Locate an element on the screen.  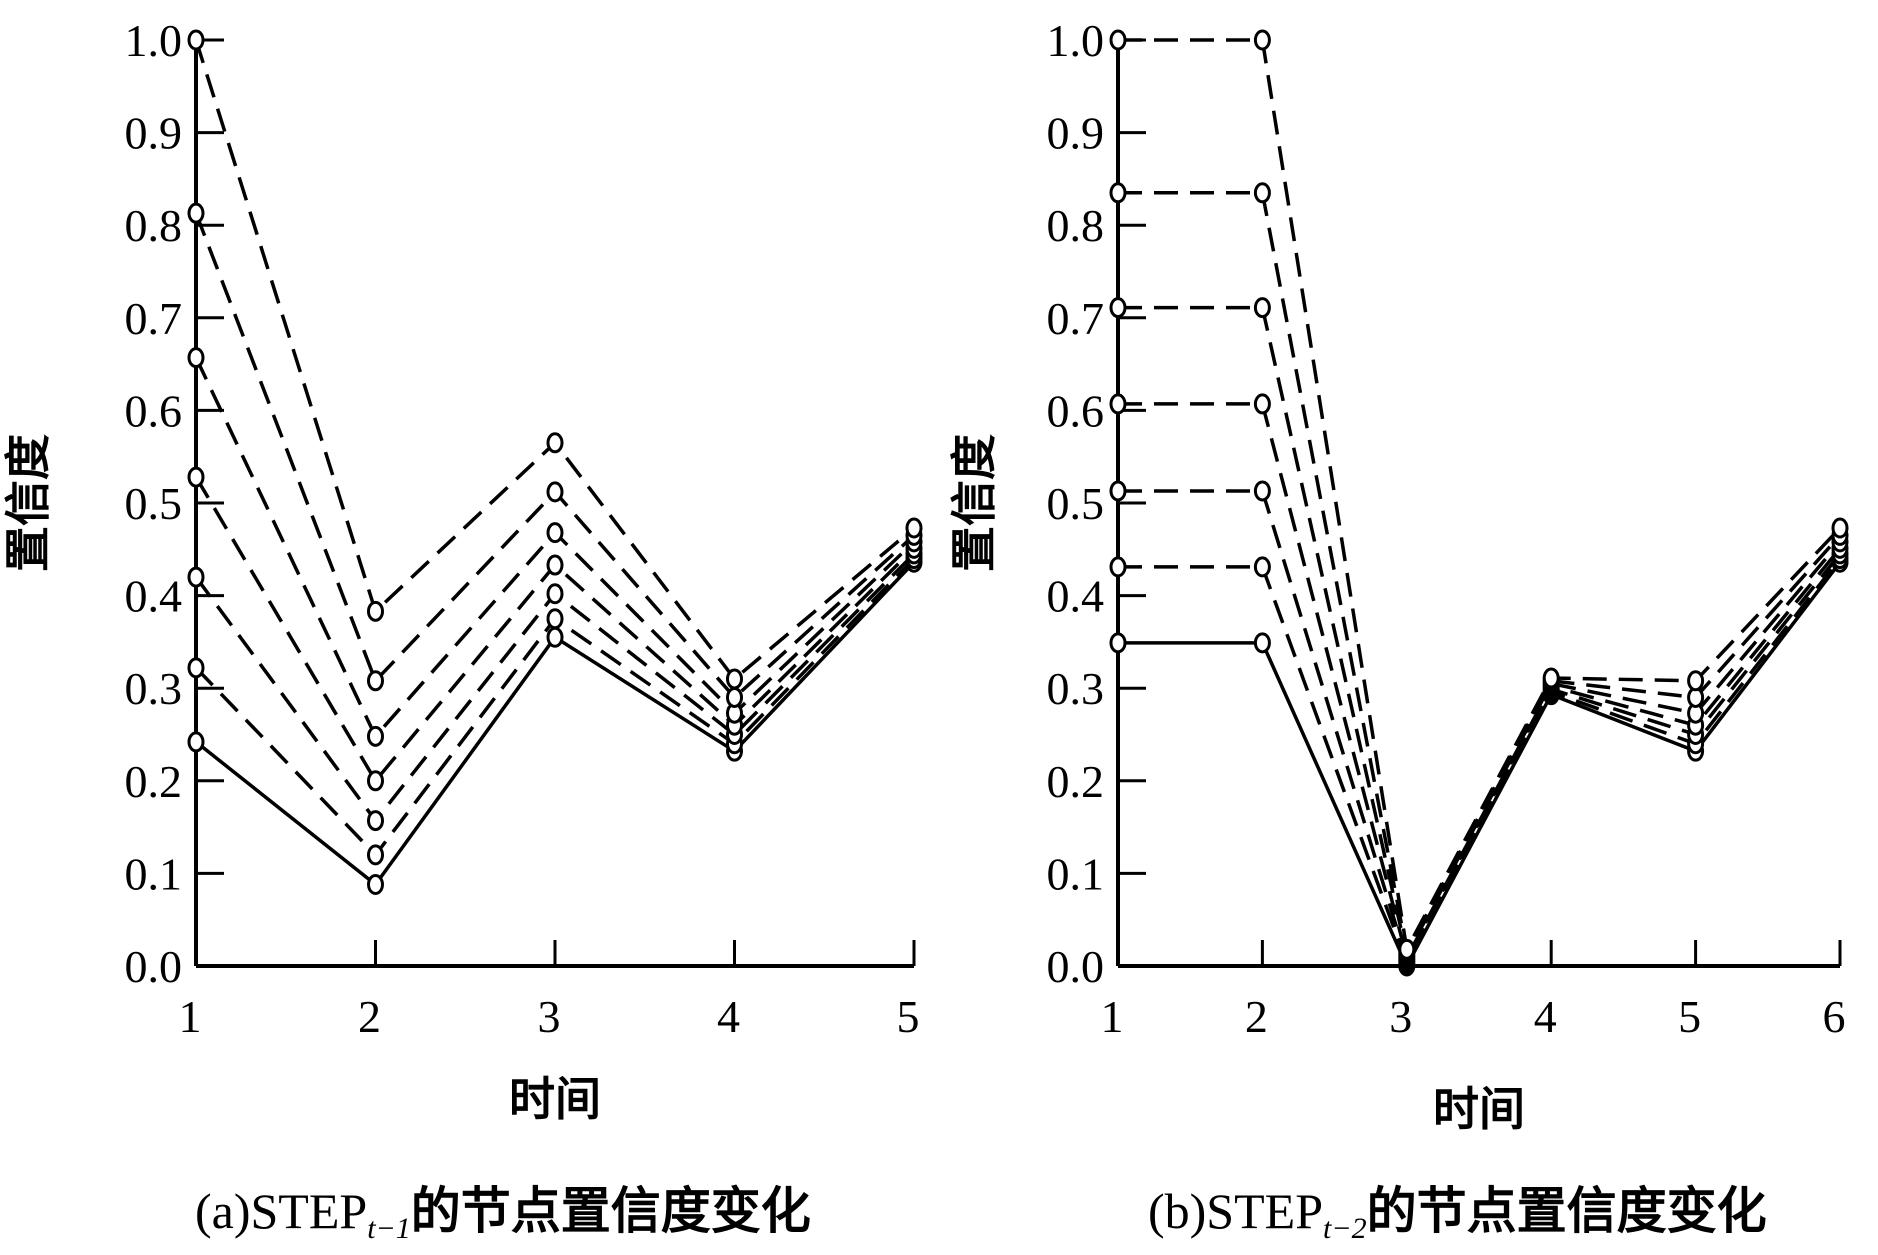
panel-b-caption-prefix: (b)STEP is located at coordinates (1235, 1211).